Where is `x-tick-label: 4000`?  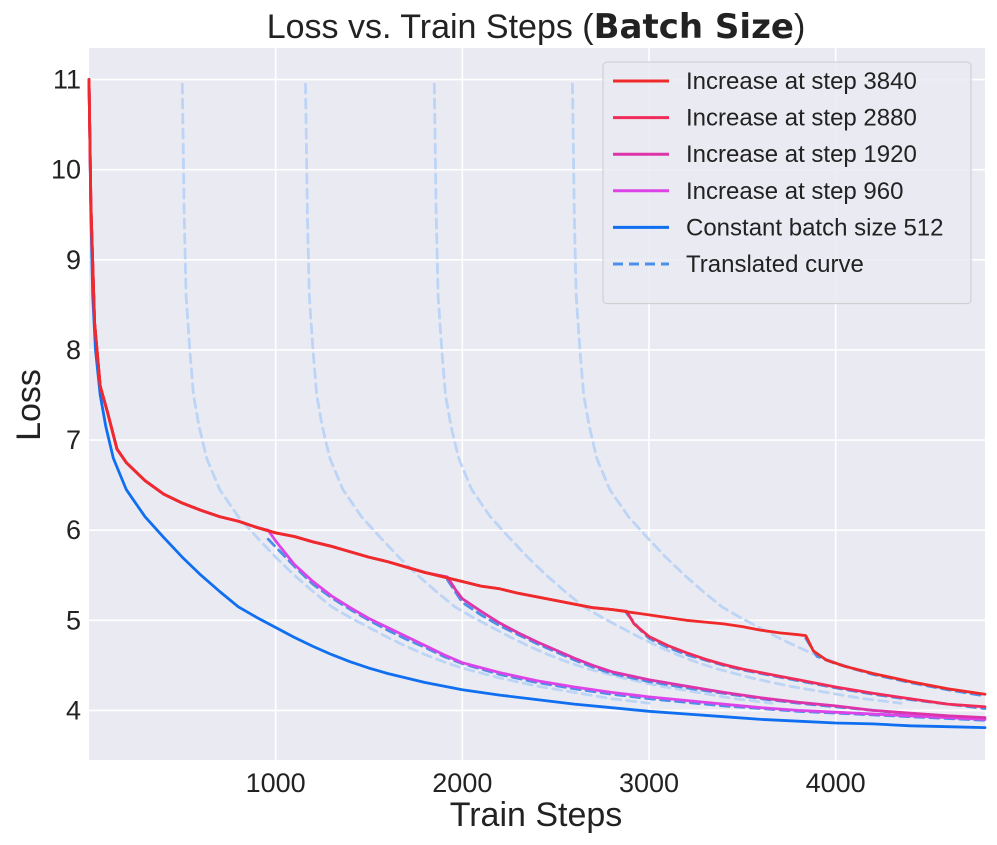
x-tick-label: 4000 is located at coordinates (836, 783).